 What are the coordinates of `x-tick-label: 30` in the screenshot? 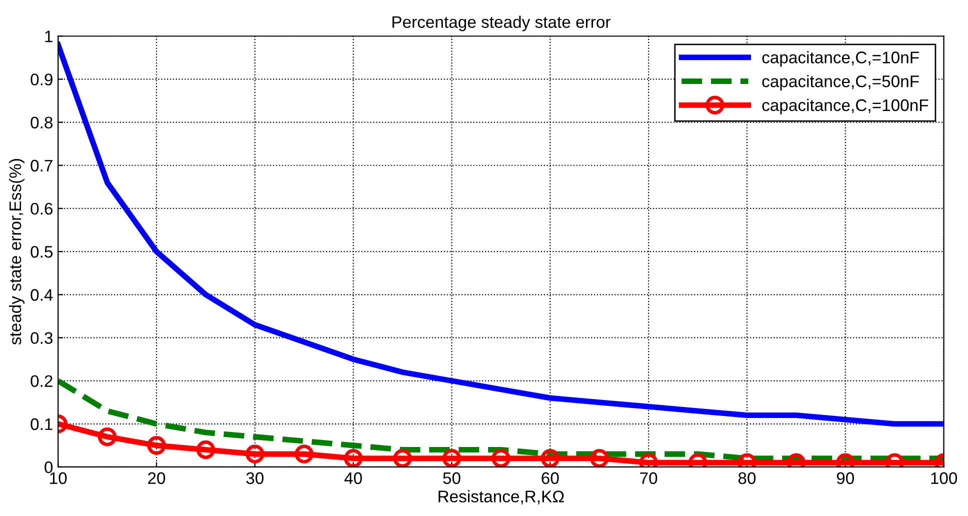 It's located at (255, 478).